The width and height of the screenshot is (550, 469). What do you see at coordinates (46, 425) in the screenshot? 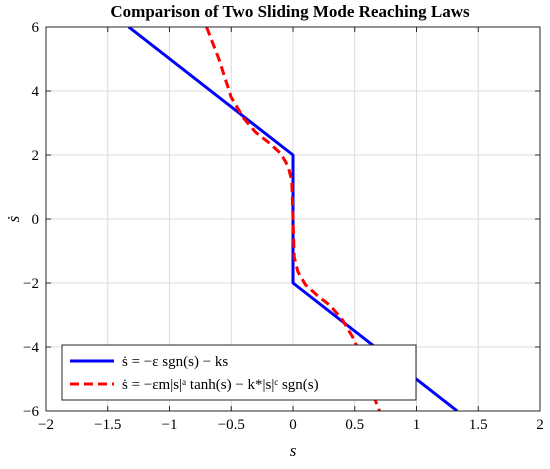
I see `x-tick-label-0: −2` at bounding box center [46, 425].